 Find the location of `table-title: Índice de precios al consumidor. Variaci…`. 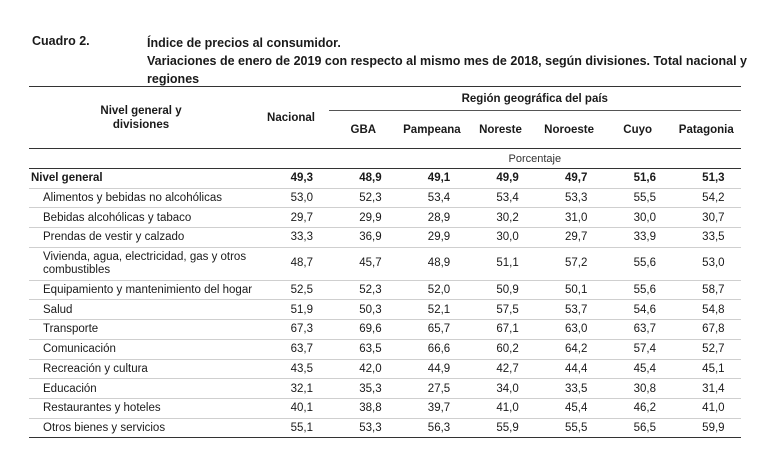

table-title: Índice de precios al consumidor. Variaci… is located at coordinates (458, 61).